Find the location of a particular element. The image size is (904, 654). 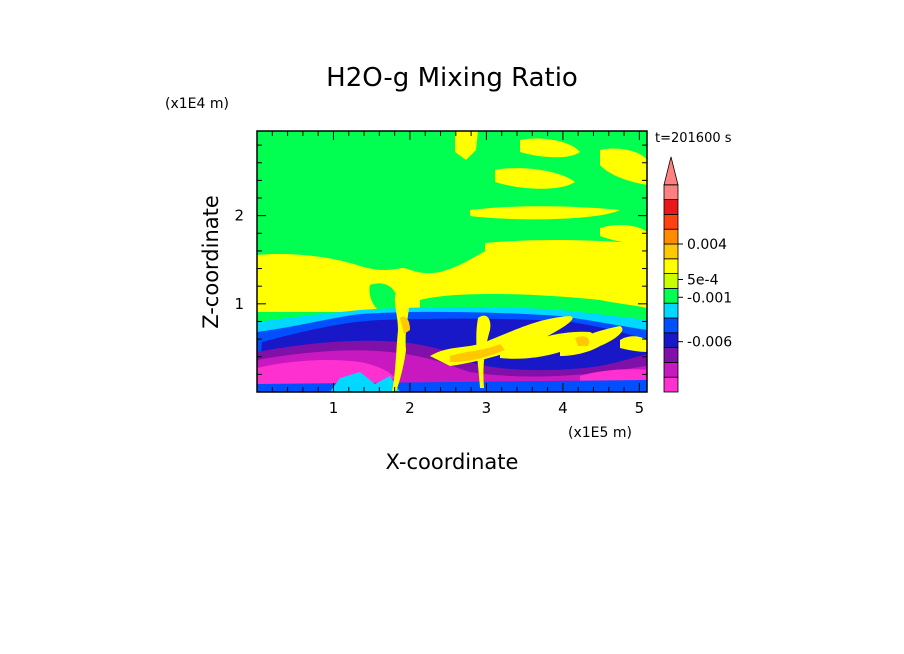

x-axis-label: X-coordinate is located at coordinates (452, 462).